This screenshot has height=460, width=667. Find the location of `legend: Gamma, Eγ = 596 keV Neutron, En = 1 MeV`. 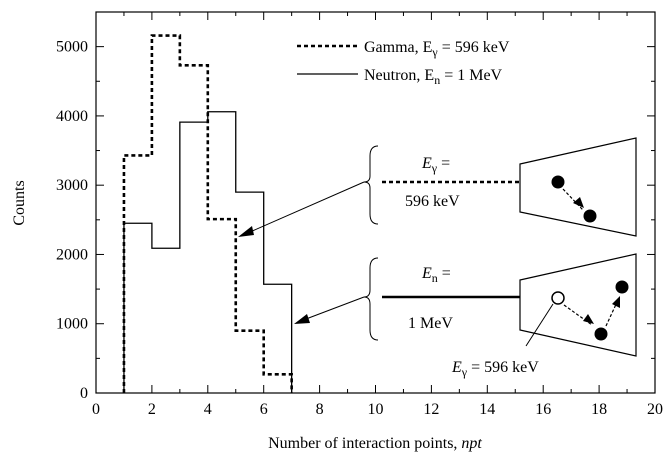

legend: Gamma, Eγ = 596 keV Neutron, En = 1 MeV is located at coordinates (403, 63).